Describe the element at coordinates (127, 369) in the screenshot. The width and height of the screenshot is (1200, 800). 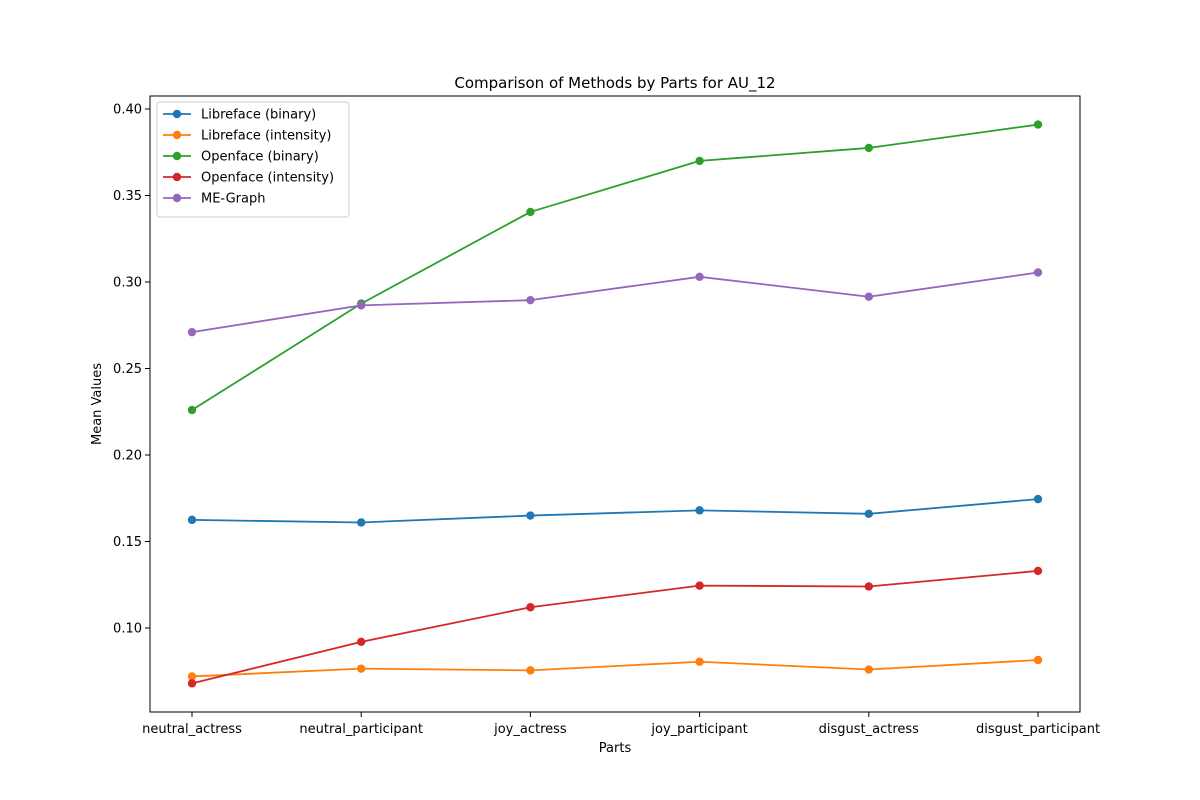
I see `y-tick-label: 0.25` at that location.